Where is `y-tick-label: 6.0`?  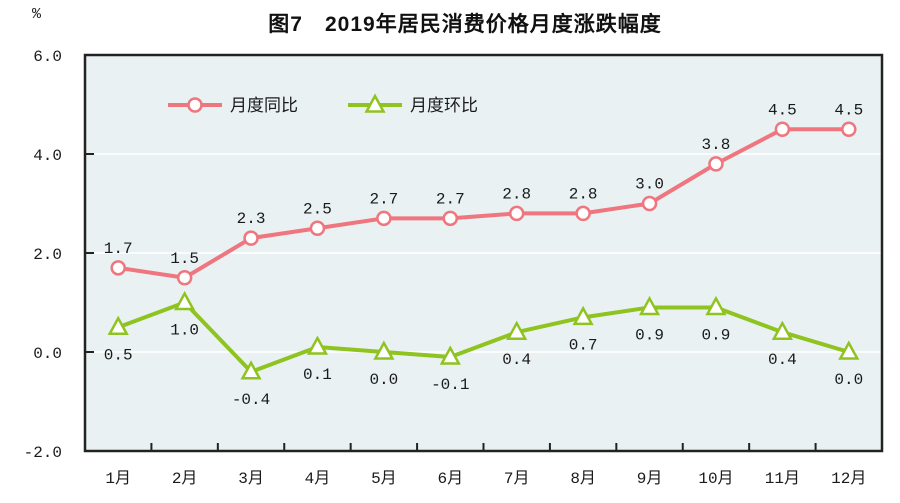
y-tick-label: 6.0 is located at coordinates (47, 57).